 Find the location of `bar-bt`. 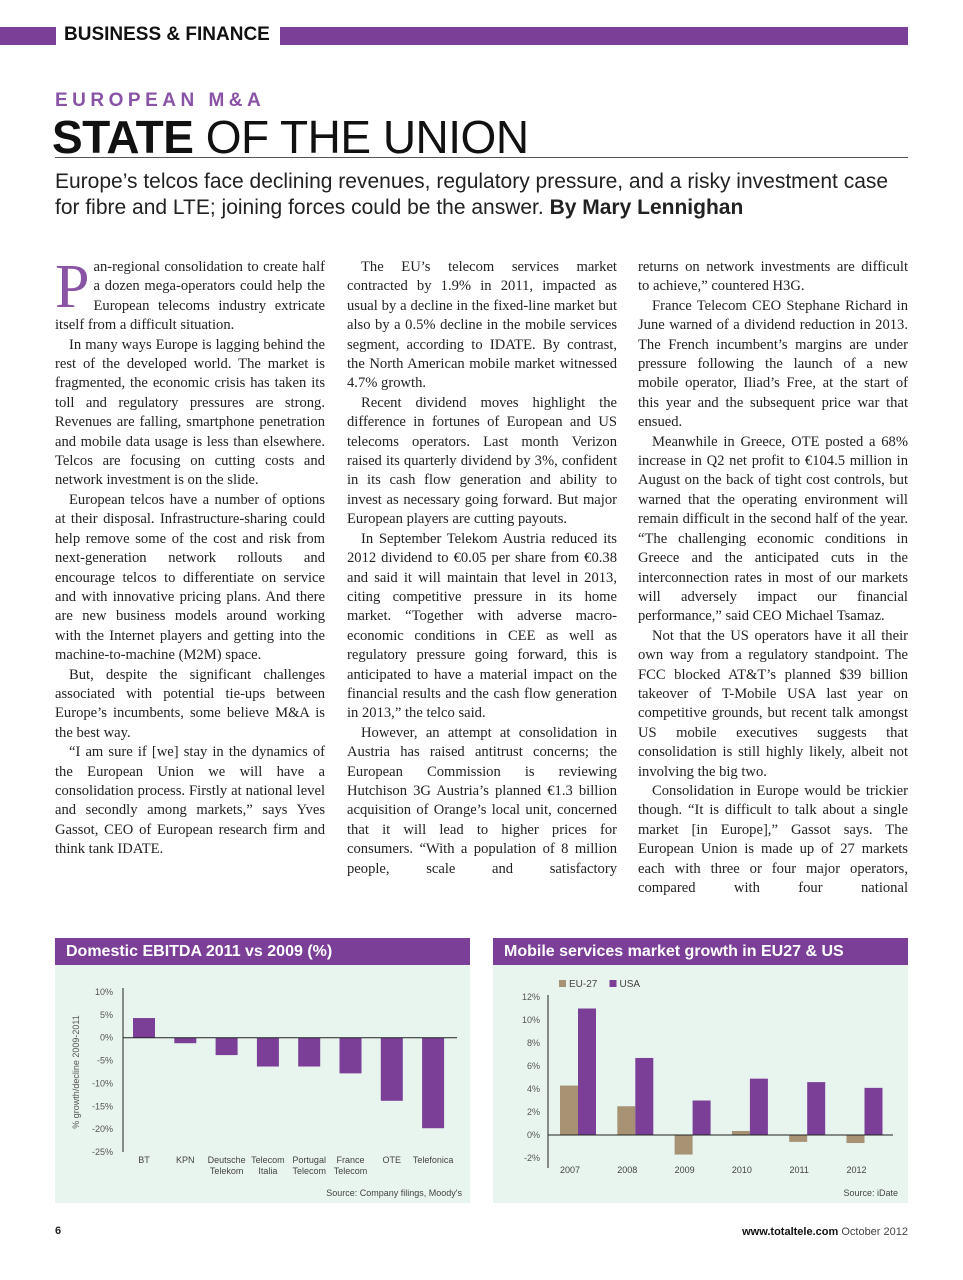

bar-bt is located at coordinates (144, 1028).